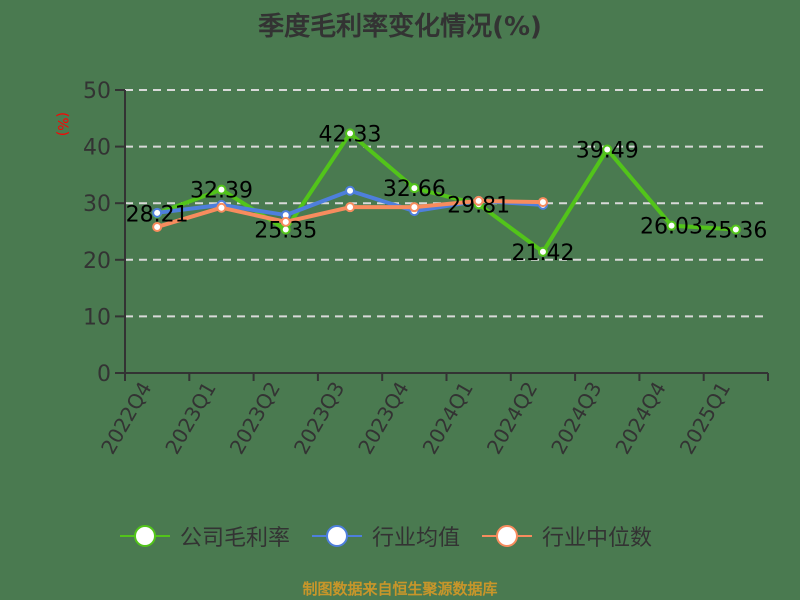 The height and width of the screenshot is (600, 800). Describe the element at coordinates (221, 191) in the screenshot. I see `svg-text: 32.39` at that location.